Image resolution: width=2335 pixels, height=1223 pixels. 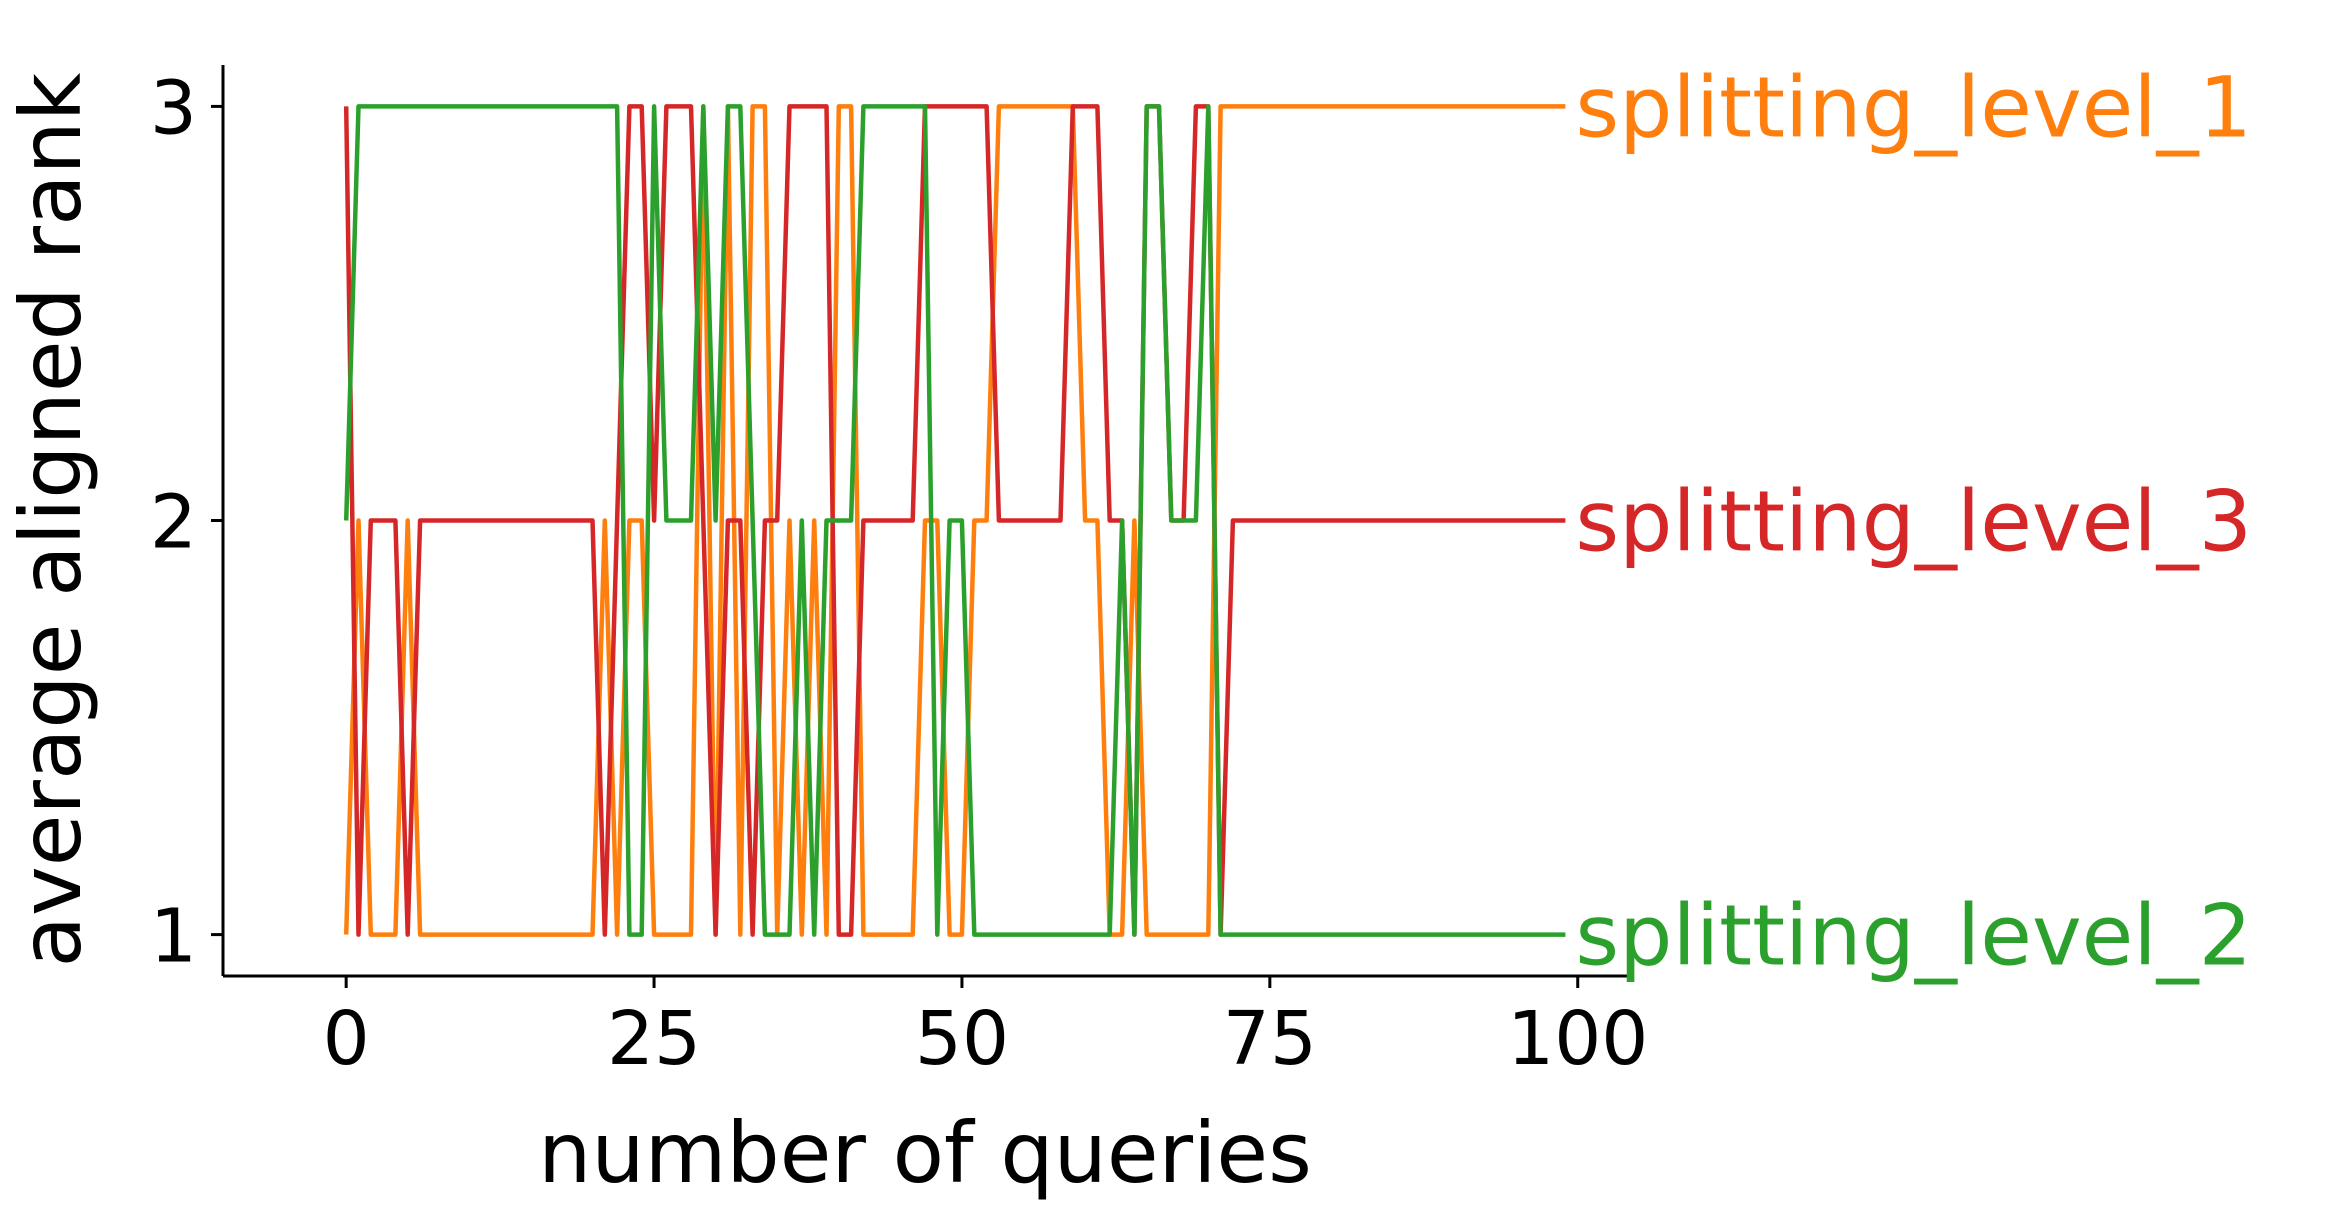 I want to click on y-tick-label: 1, so click(x=173, y=937).